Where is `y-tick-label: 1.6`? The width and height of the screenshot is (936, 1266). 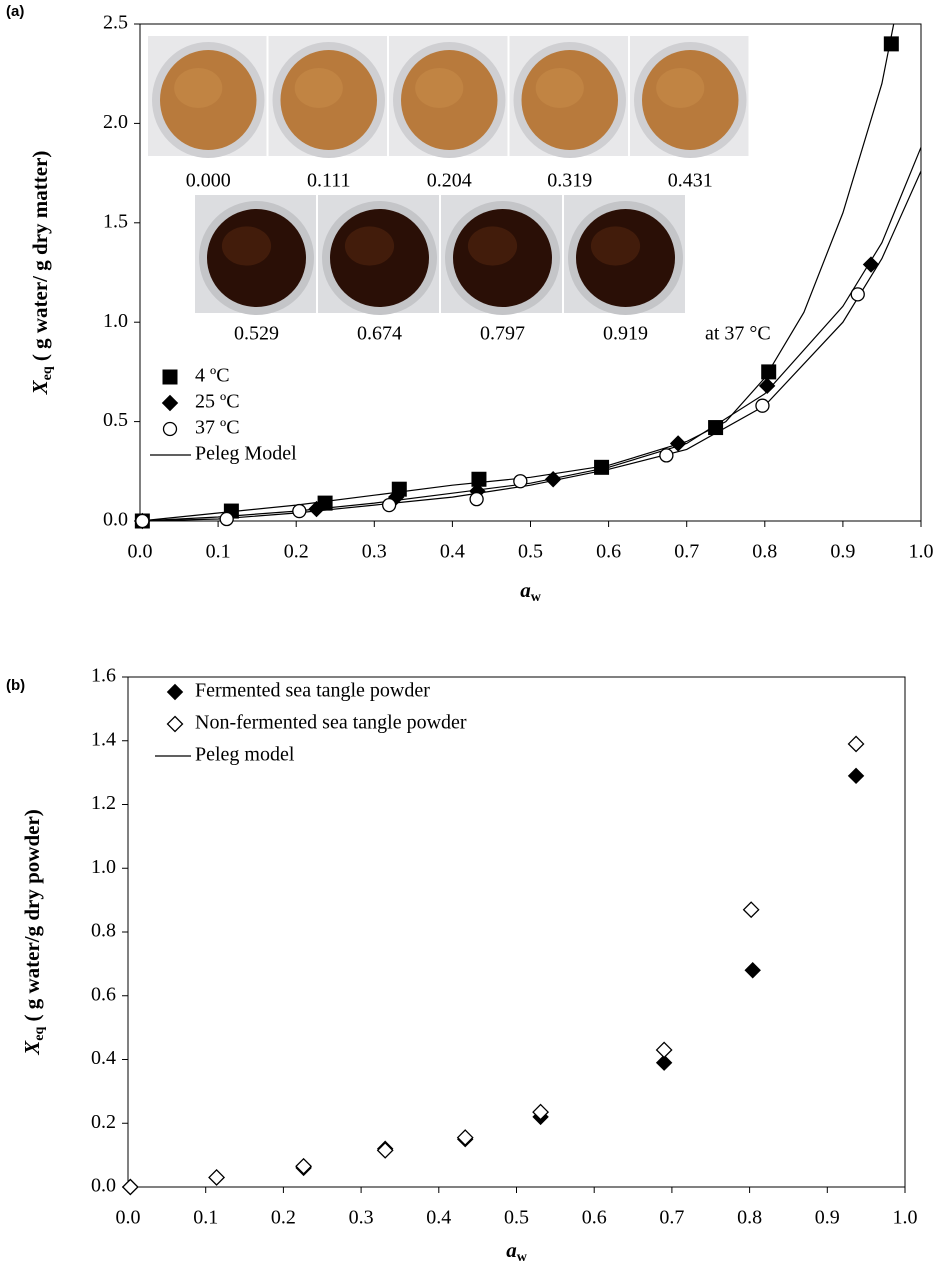
y-tick-label: 1.6 is located at coordinates (103, 676).